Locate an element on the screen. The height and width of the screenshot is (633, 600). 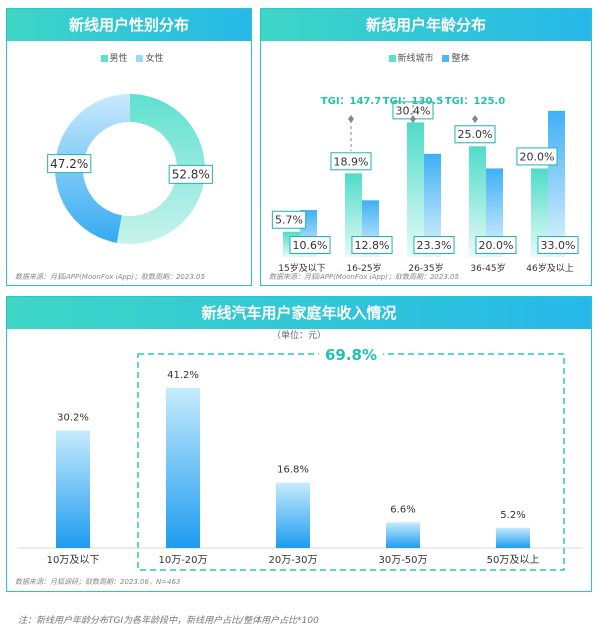
label-overall-0: 10.6% is located at coordinates (310, 245).